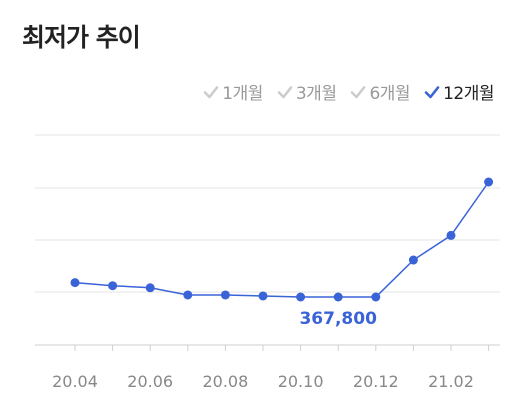  I want to click on period-label: 12개월, so click(468, 94).